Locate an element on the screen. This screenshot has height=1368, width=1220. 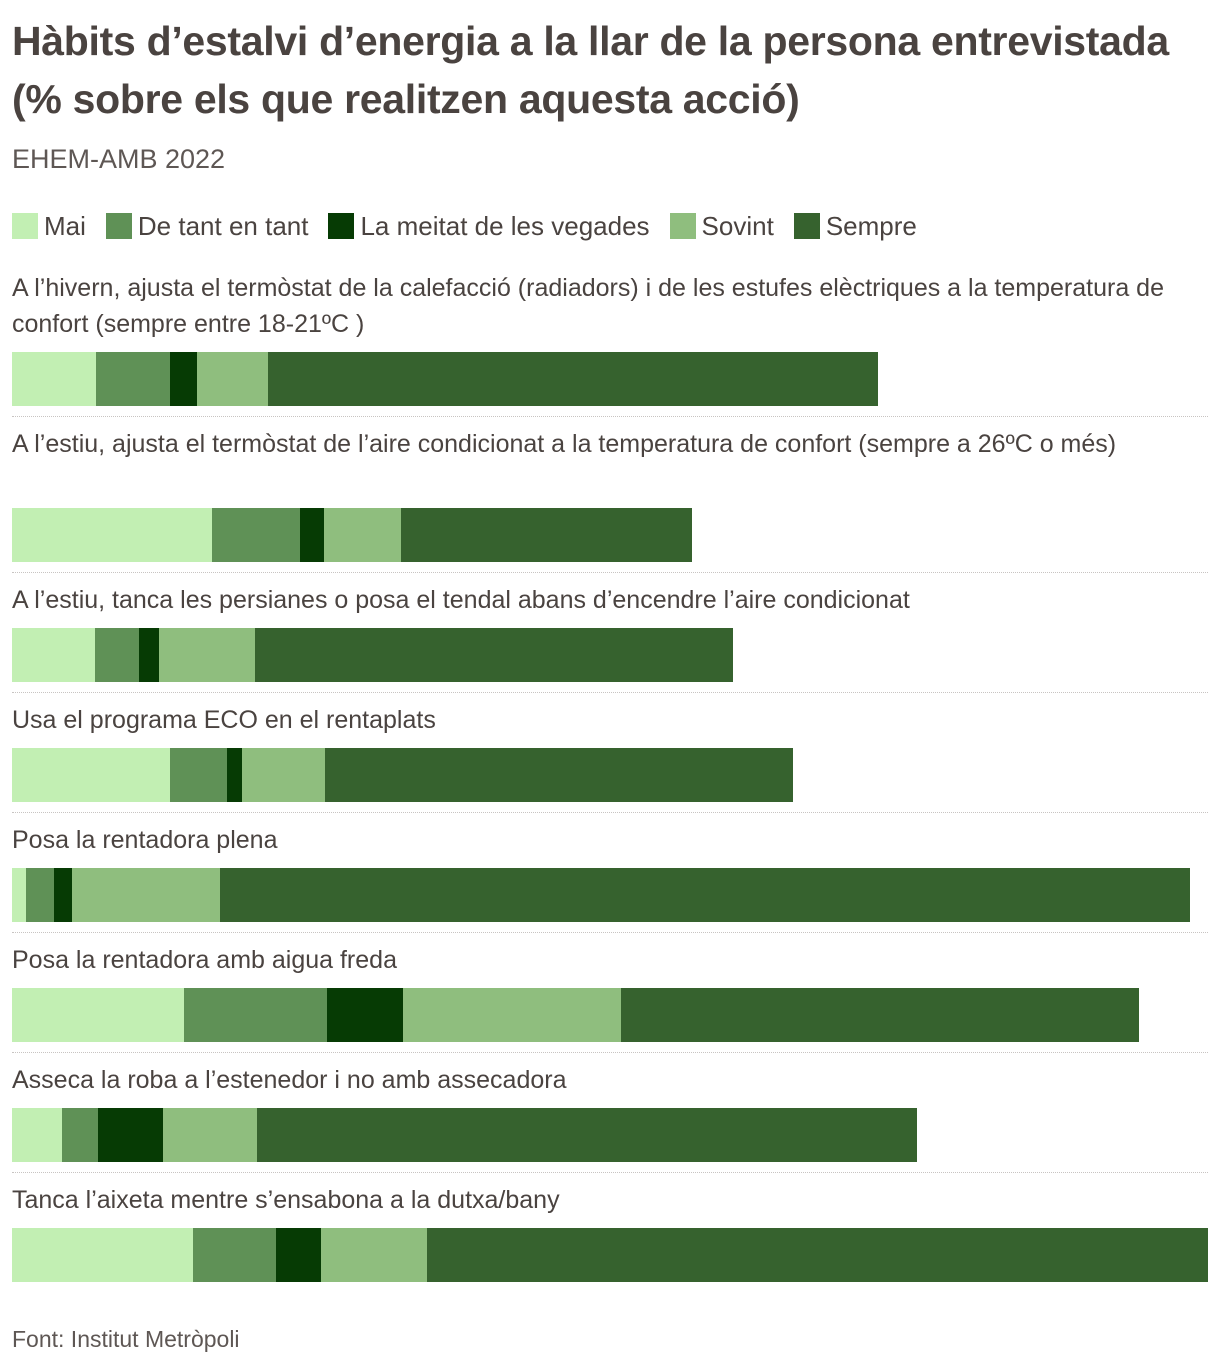
chart-subtitle: EHEM-AMB 2022 is located at coordinates (119, 159).